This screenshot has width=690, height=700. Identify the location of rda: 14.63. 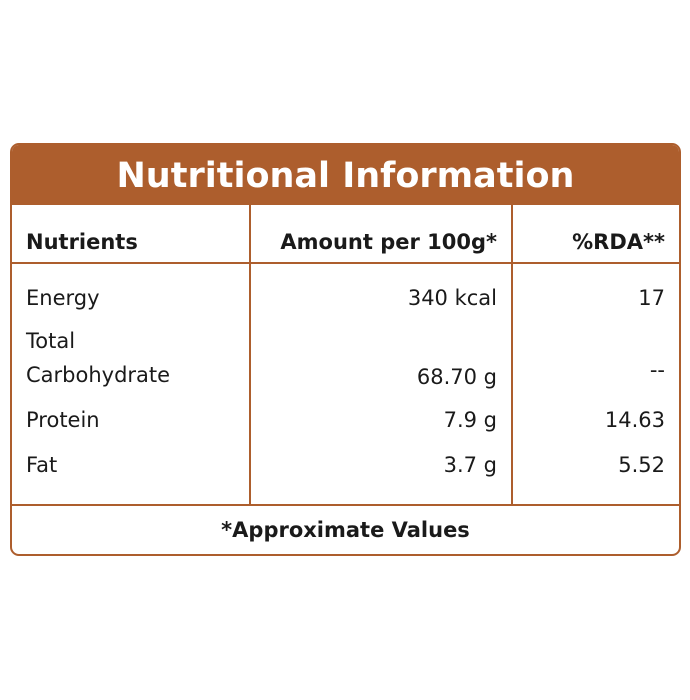
(634, 420).